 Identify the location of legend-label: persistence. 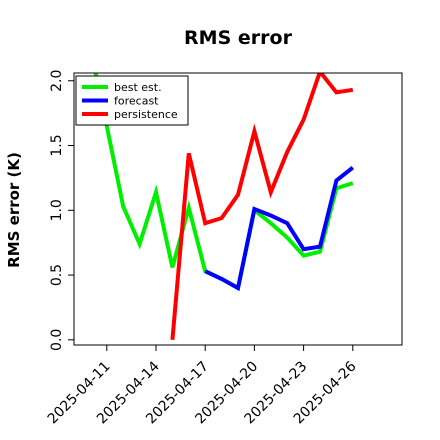
(146, 114).